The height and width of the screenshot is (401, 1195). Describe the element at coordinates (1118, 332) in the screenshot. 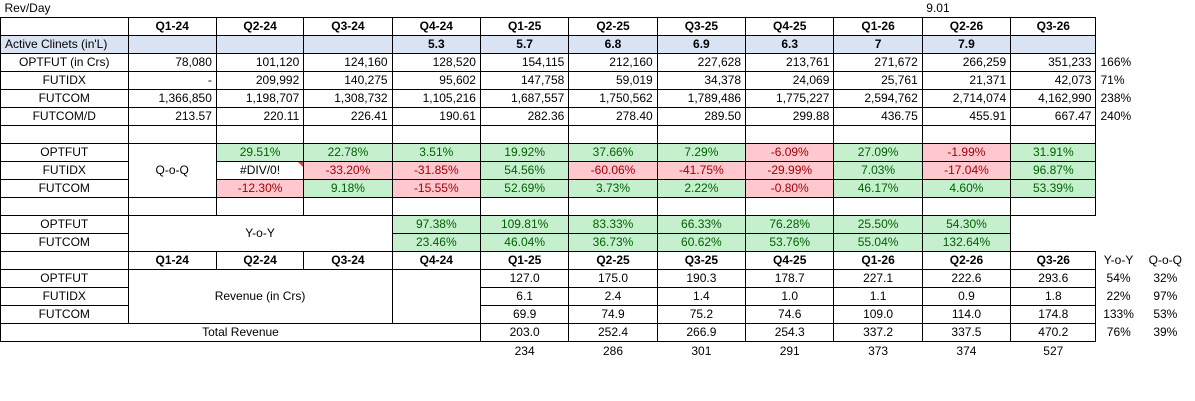

I see `total-revenue-yoy: 76%` at that location.